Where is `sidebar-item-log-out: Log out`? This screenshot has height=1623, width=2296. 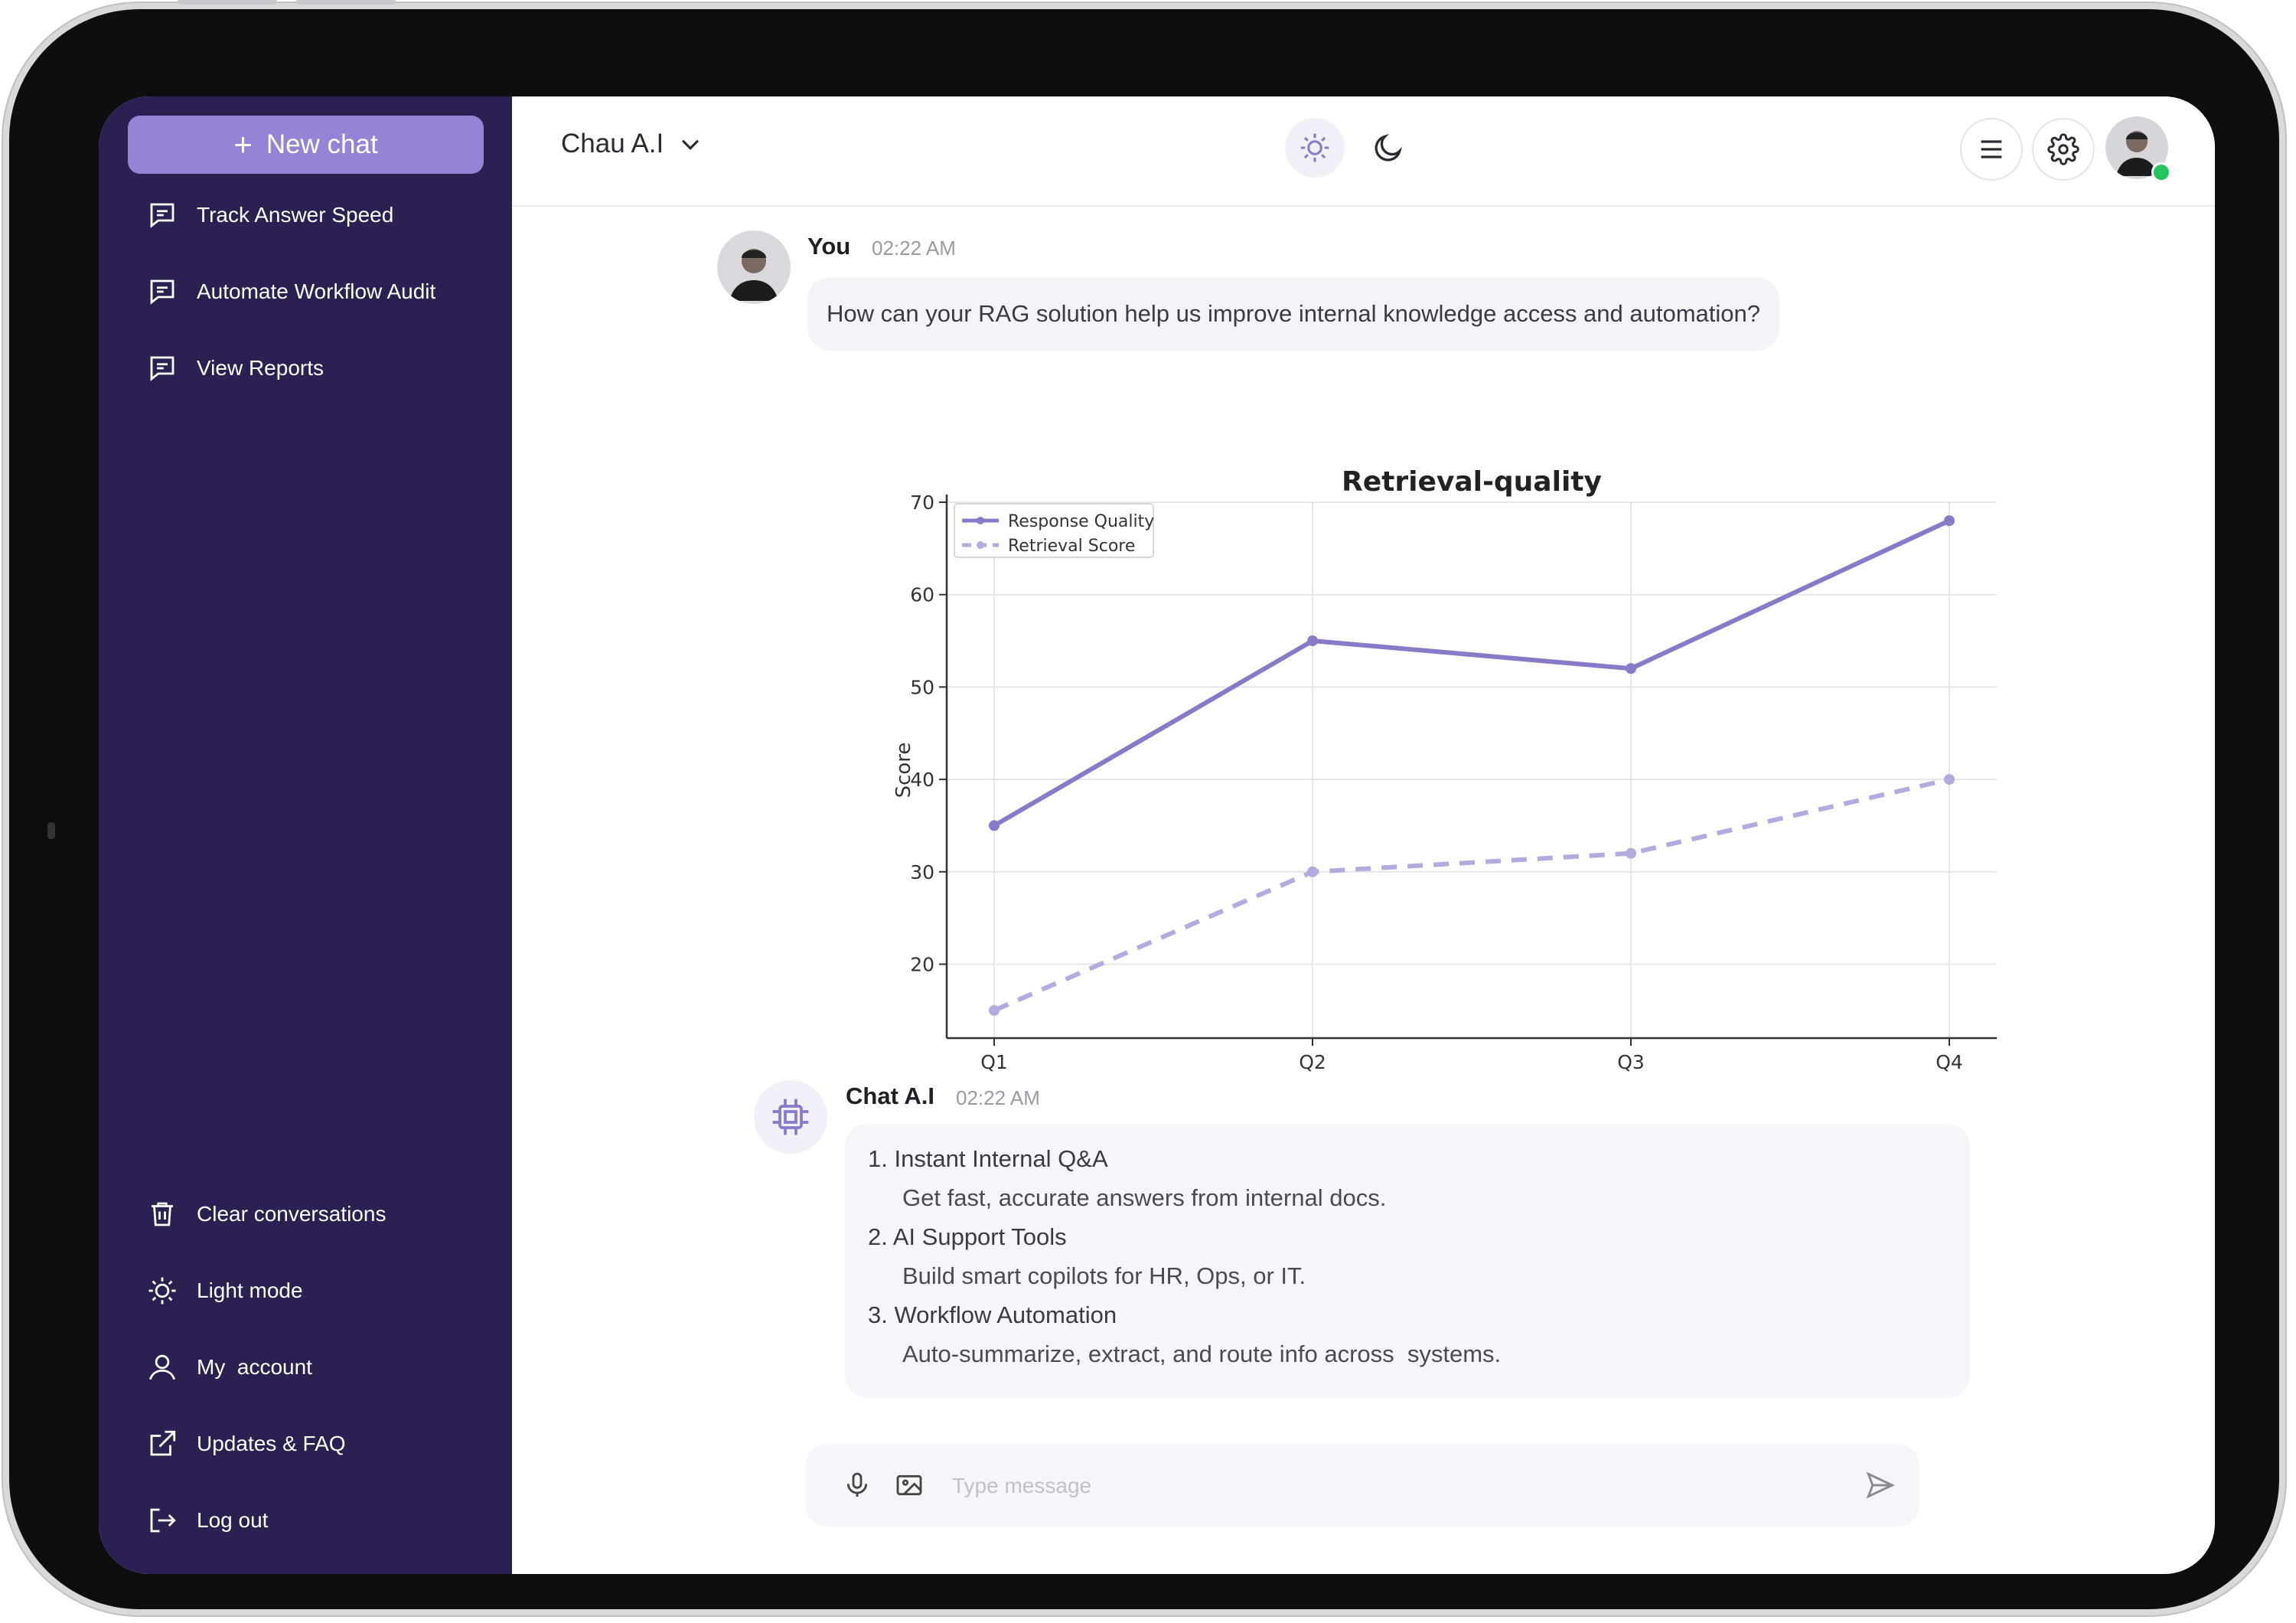
sidebar-item-log-out: Log out is located at coordinates (207, 1520).